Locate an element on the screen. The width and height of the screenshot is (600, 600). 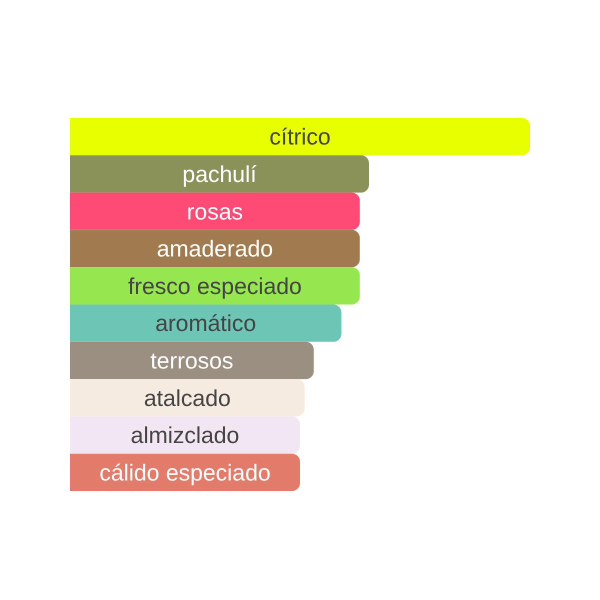
y-tick-label: cítrico is located at coordinates (300, 137).